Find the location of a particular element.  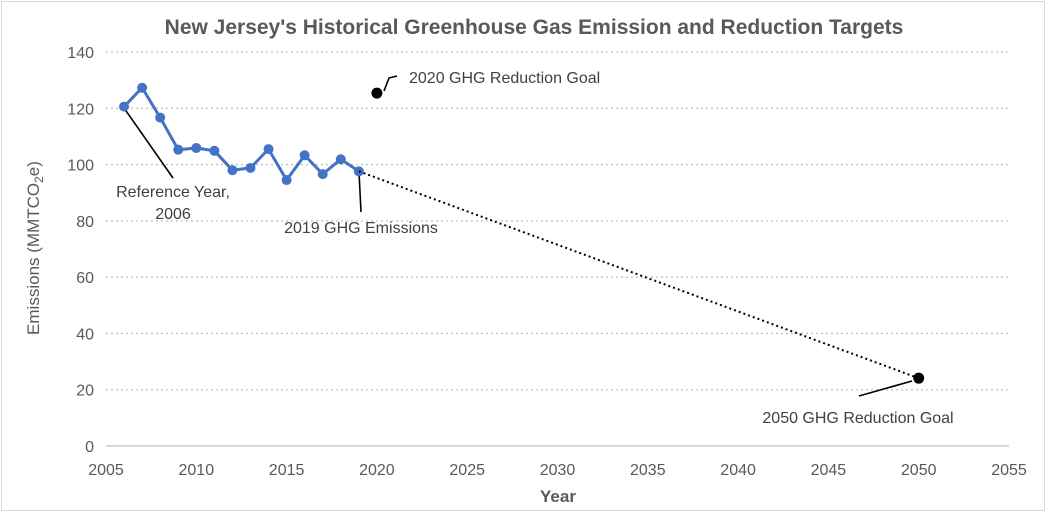

reference-year-leader-line is located at coordinates (148, 143).